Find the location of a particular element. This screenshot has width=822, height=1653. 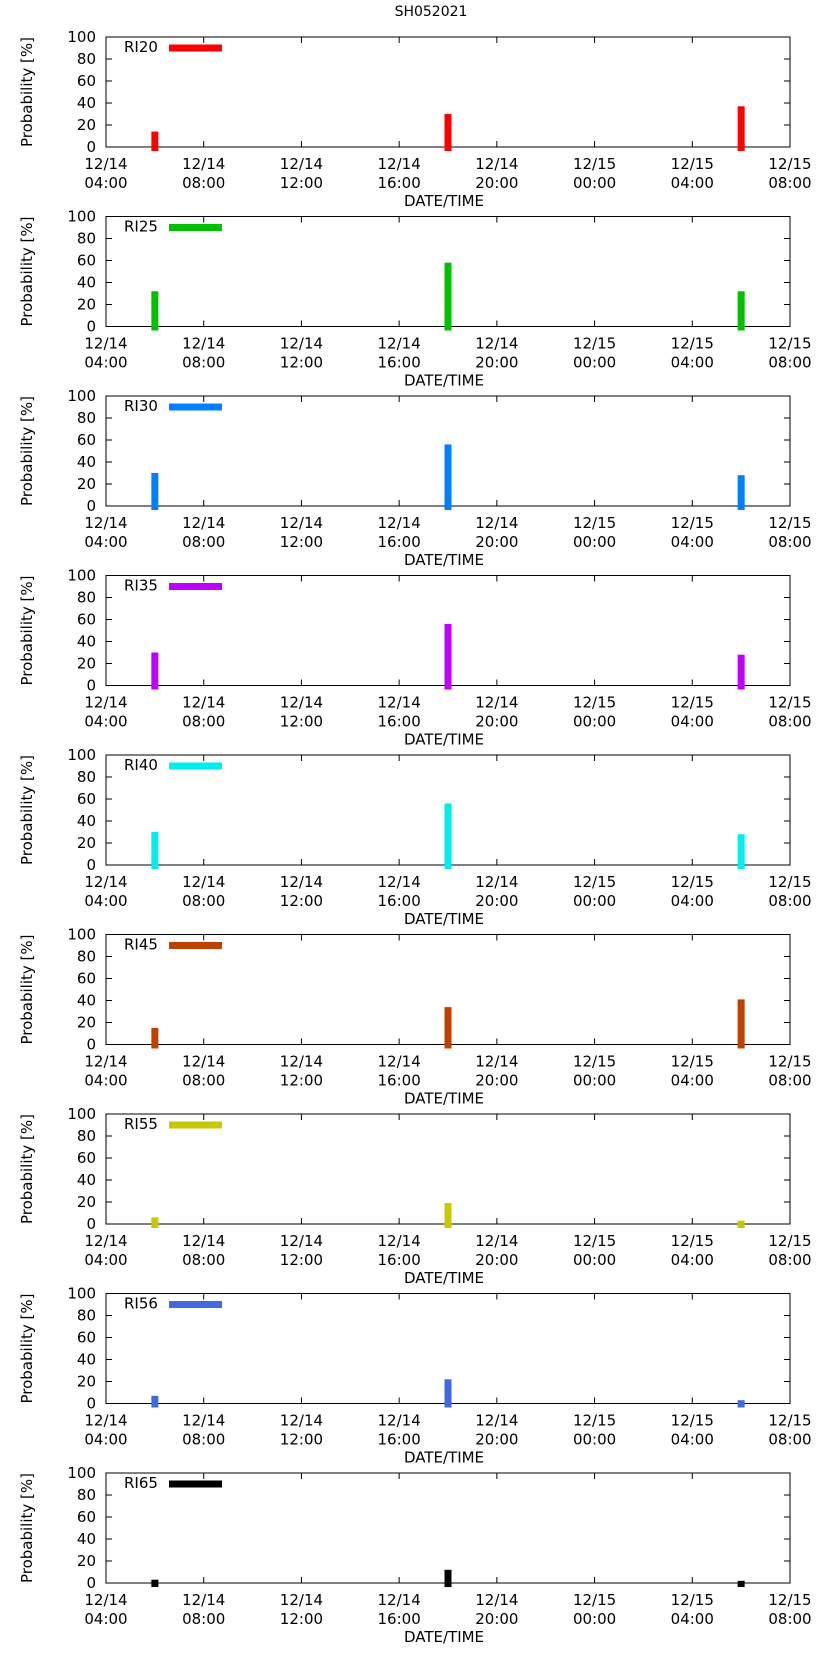

y-tick-label: 80 is located at coordinates (86, 418).